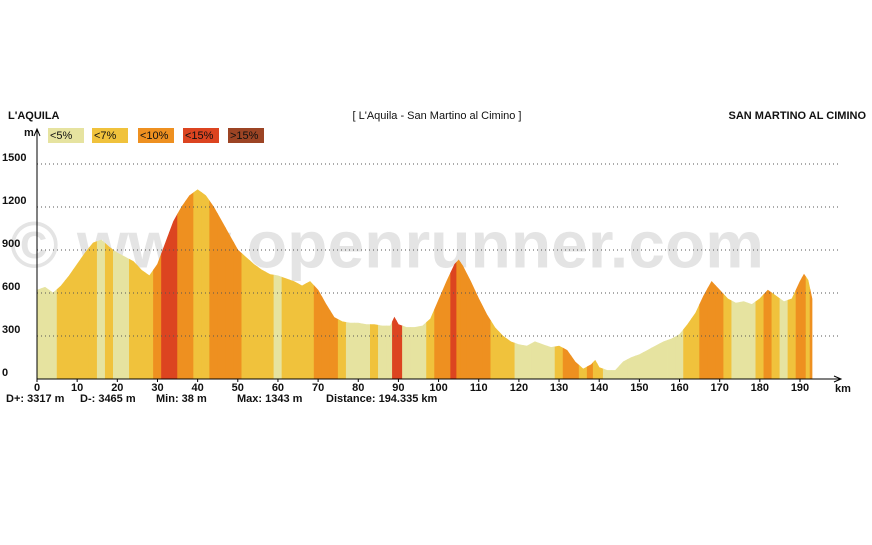 The width and height of the screenshot is (872, 545). I want to click on x-tick-label: 120, so click(519, 388).